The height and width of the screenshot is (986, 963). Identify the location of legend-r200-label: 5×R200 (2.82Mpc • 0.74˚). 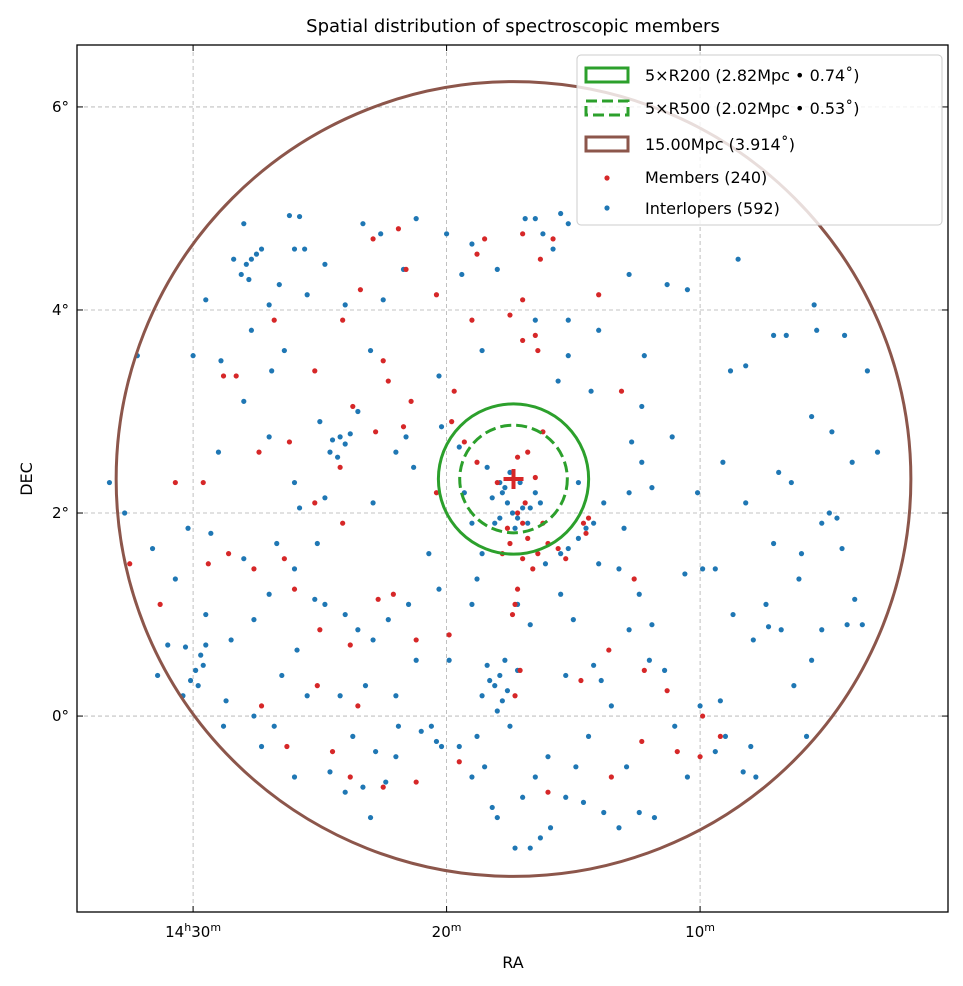
(752, 75).